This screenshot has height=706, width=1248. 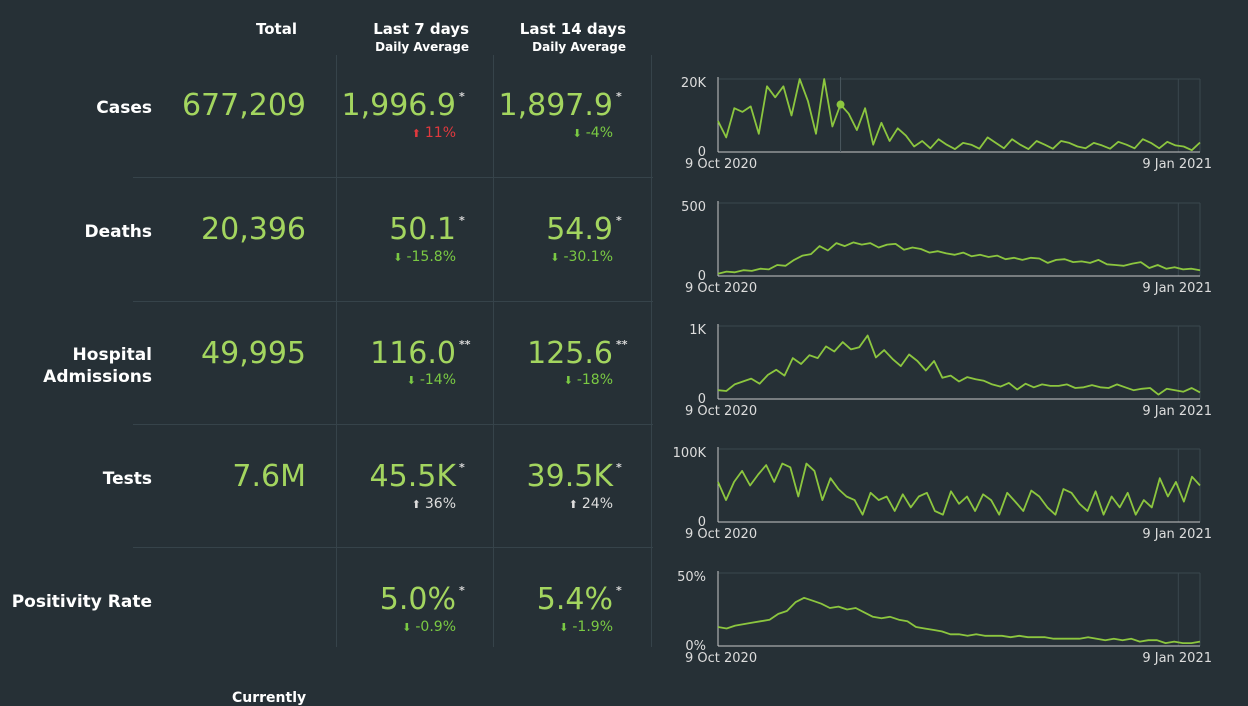 What do you see at coordinates (269, 698) in the screenshot?
I see `footer-currently-label: Currently` at bounding box center [269, 698].